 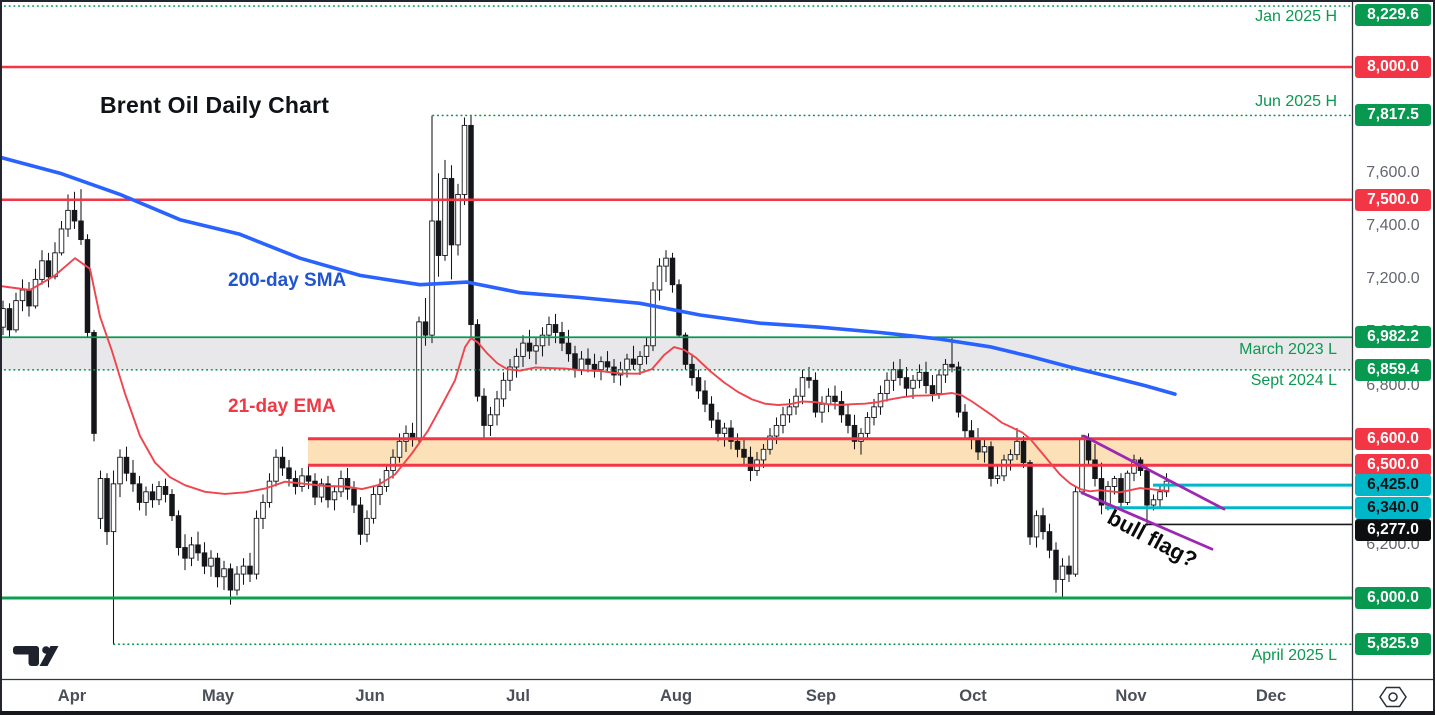 I want to click on price-badge-80000: 8,000.0, so click(x=1393, y=67).